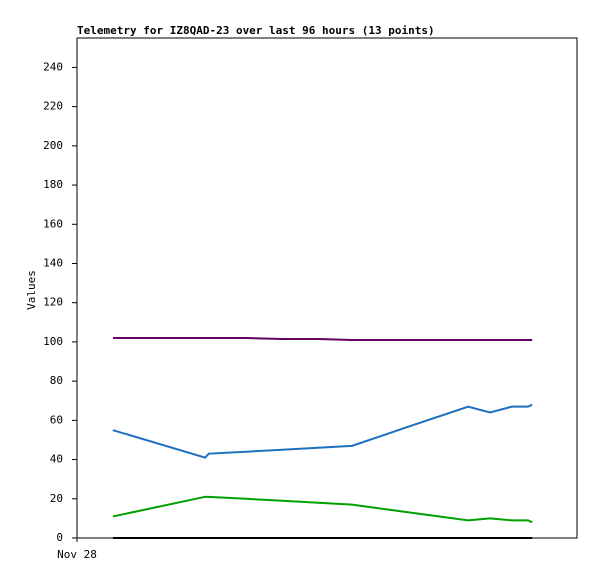 The image size is (597, 579). Describe the element at coordinates (53, 341) in the screenshot. I see `y-tick-label: 100` at that location.